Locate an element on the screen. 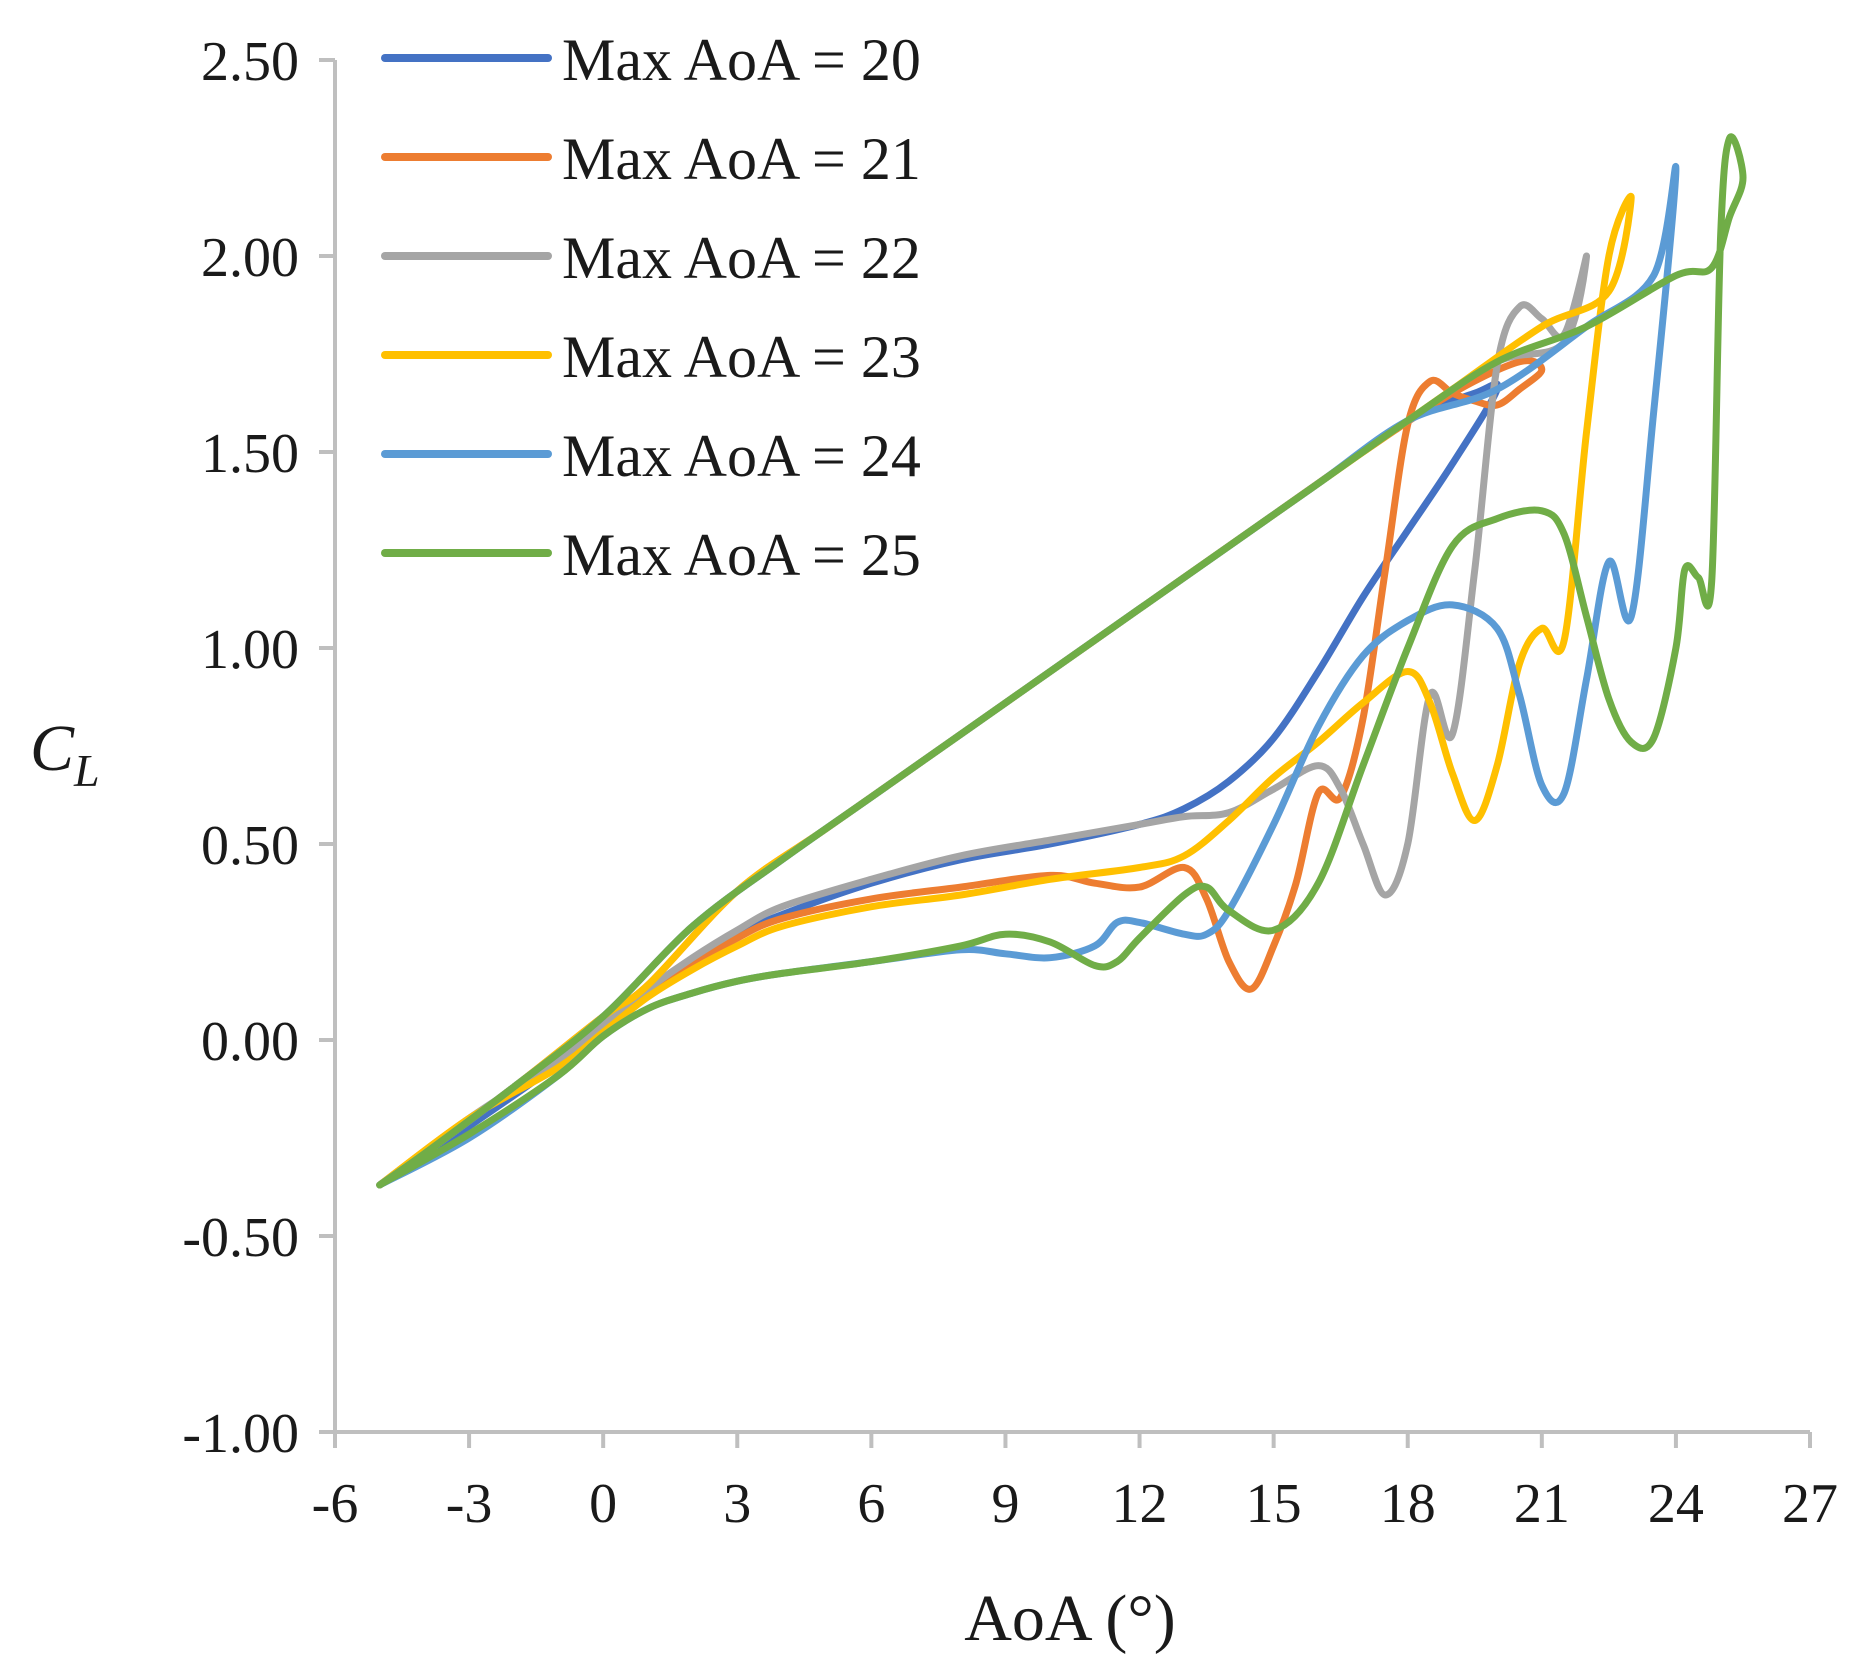 This screenshot has height=1680, width=1859. legend-label-6: Max AoA = 25 is located at coordinates (741, 555).